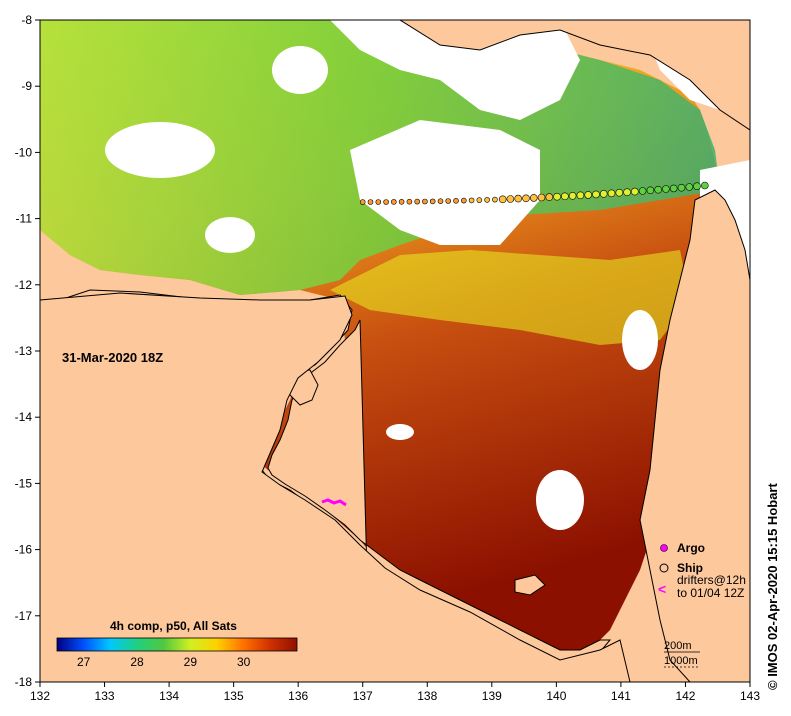 This screenshot has width=791, height=716. Describe the element at coordinates (664, 548) in the screenshot. I see `argo-marker` at that location.